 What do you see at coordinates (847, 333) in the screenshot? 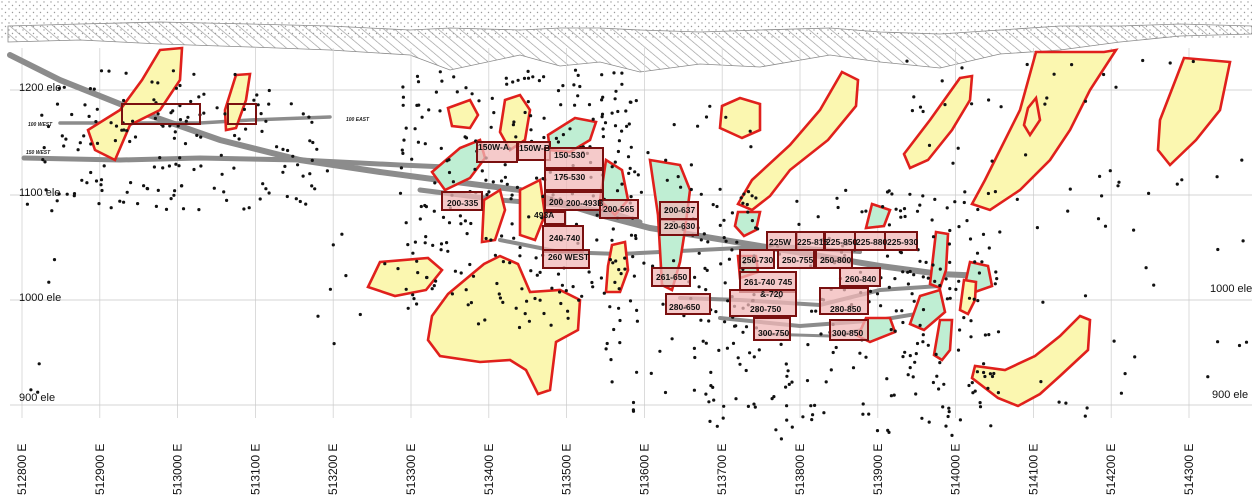
I see `stope-label: 300-850` at bounding box center [847, 333].